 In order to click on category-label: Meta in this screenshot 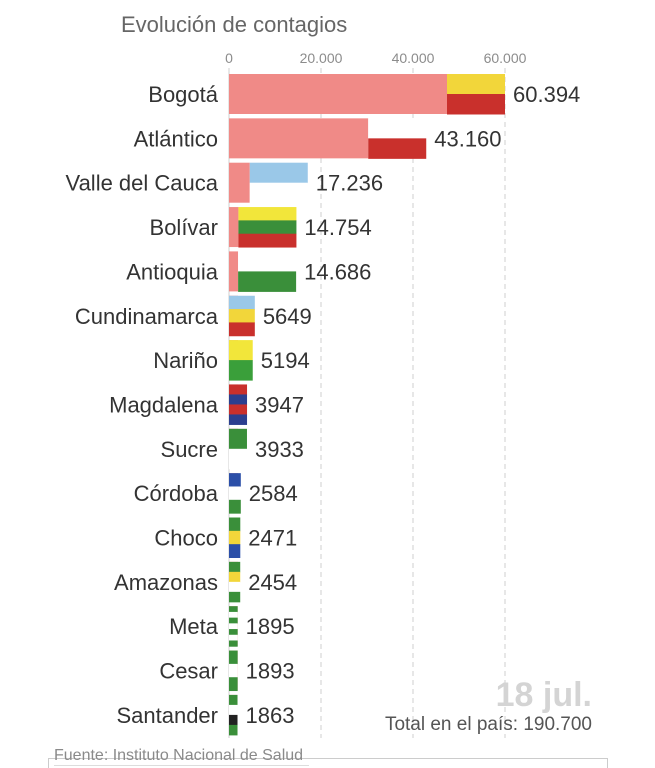, I will do `click(194, 626)`.